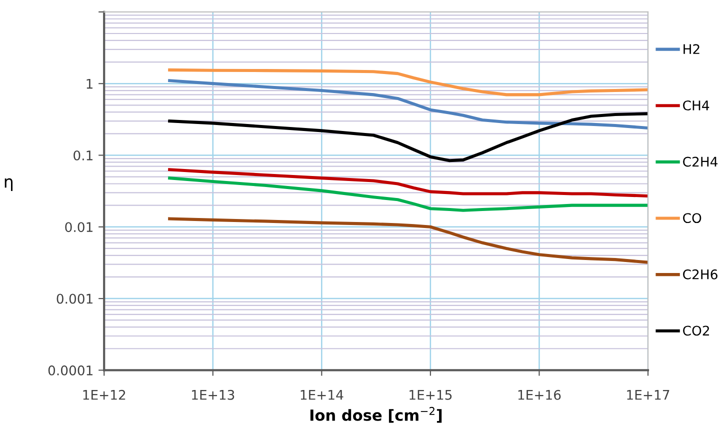 This screenshot has width=718, height=426. Describe the element at coordinates (700, 161) in the screenshot. I see `legend-label: C2H4` at that location.